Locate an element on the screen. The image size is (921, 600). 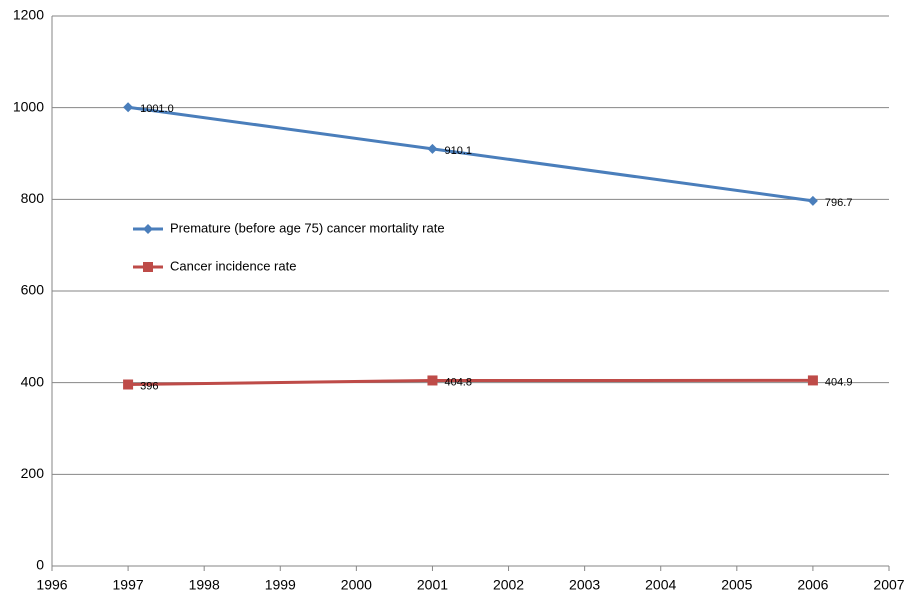
x-tick-label: 2004 is located at coordinates (660, 585).